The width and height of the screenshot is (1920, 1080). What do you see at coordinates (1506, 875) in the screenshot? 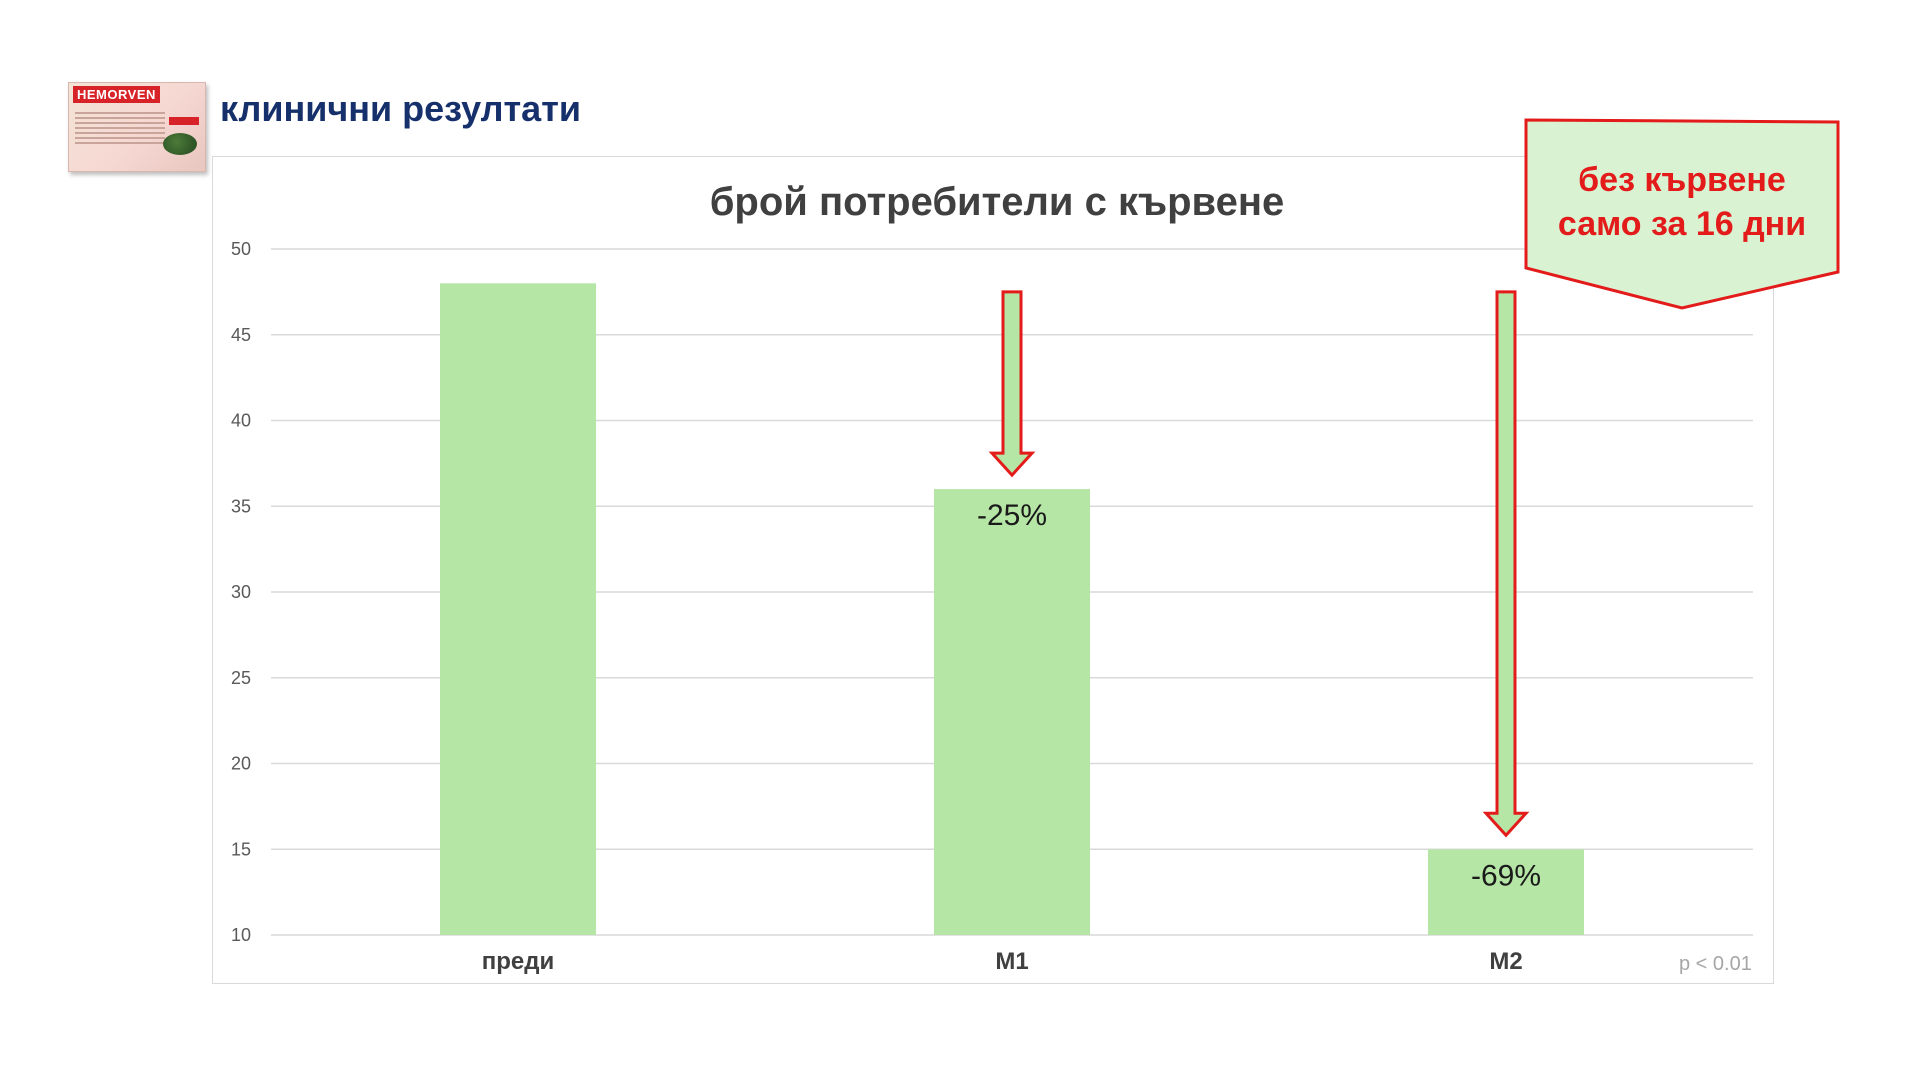
I see `data-label: -69%` at bounding box center [1506, 875].